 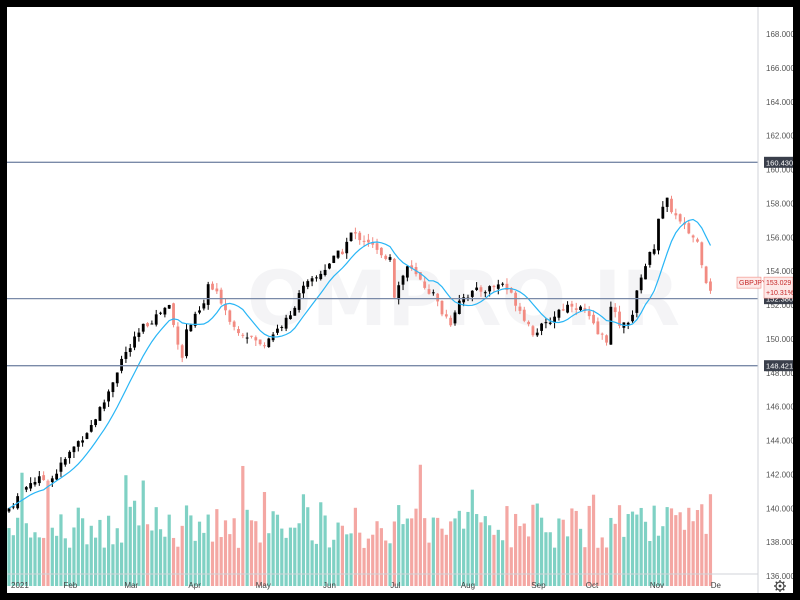 What do you see at coordinates (366, 585) in the screenshot?
I see `time-axis: 2021 Feb Mar Apr May Jun Jul Aug Sep Oct Nov De` at bounding box center [366, 585].